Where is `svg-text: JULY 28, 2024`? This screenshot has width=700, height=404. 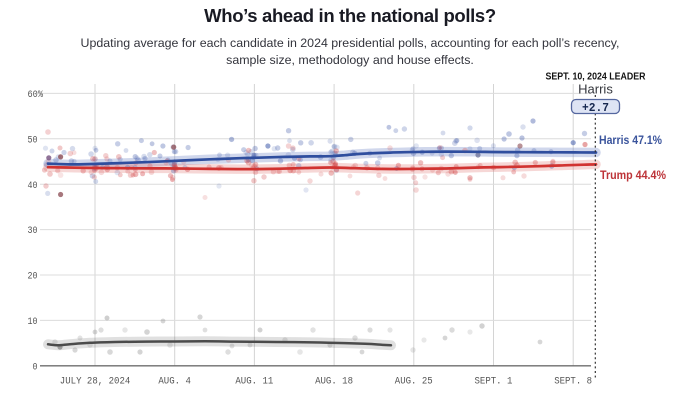 svg-text: JULY 28, 2024 is located at coordinates (95, 382).